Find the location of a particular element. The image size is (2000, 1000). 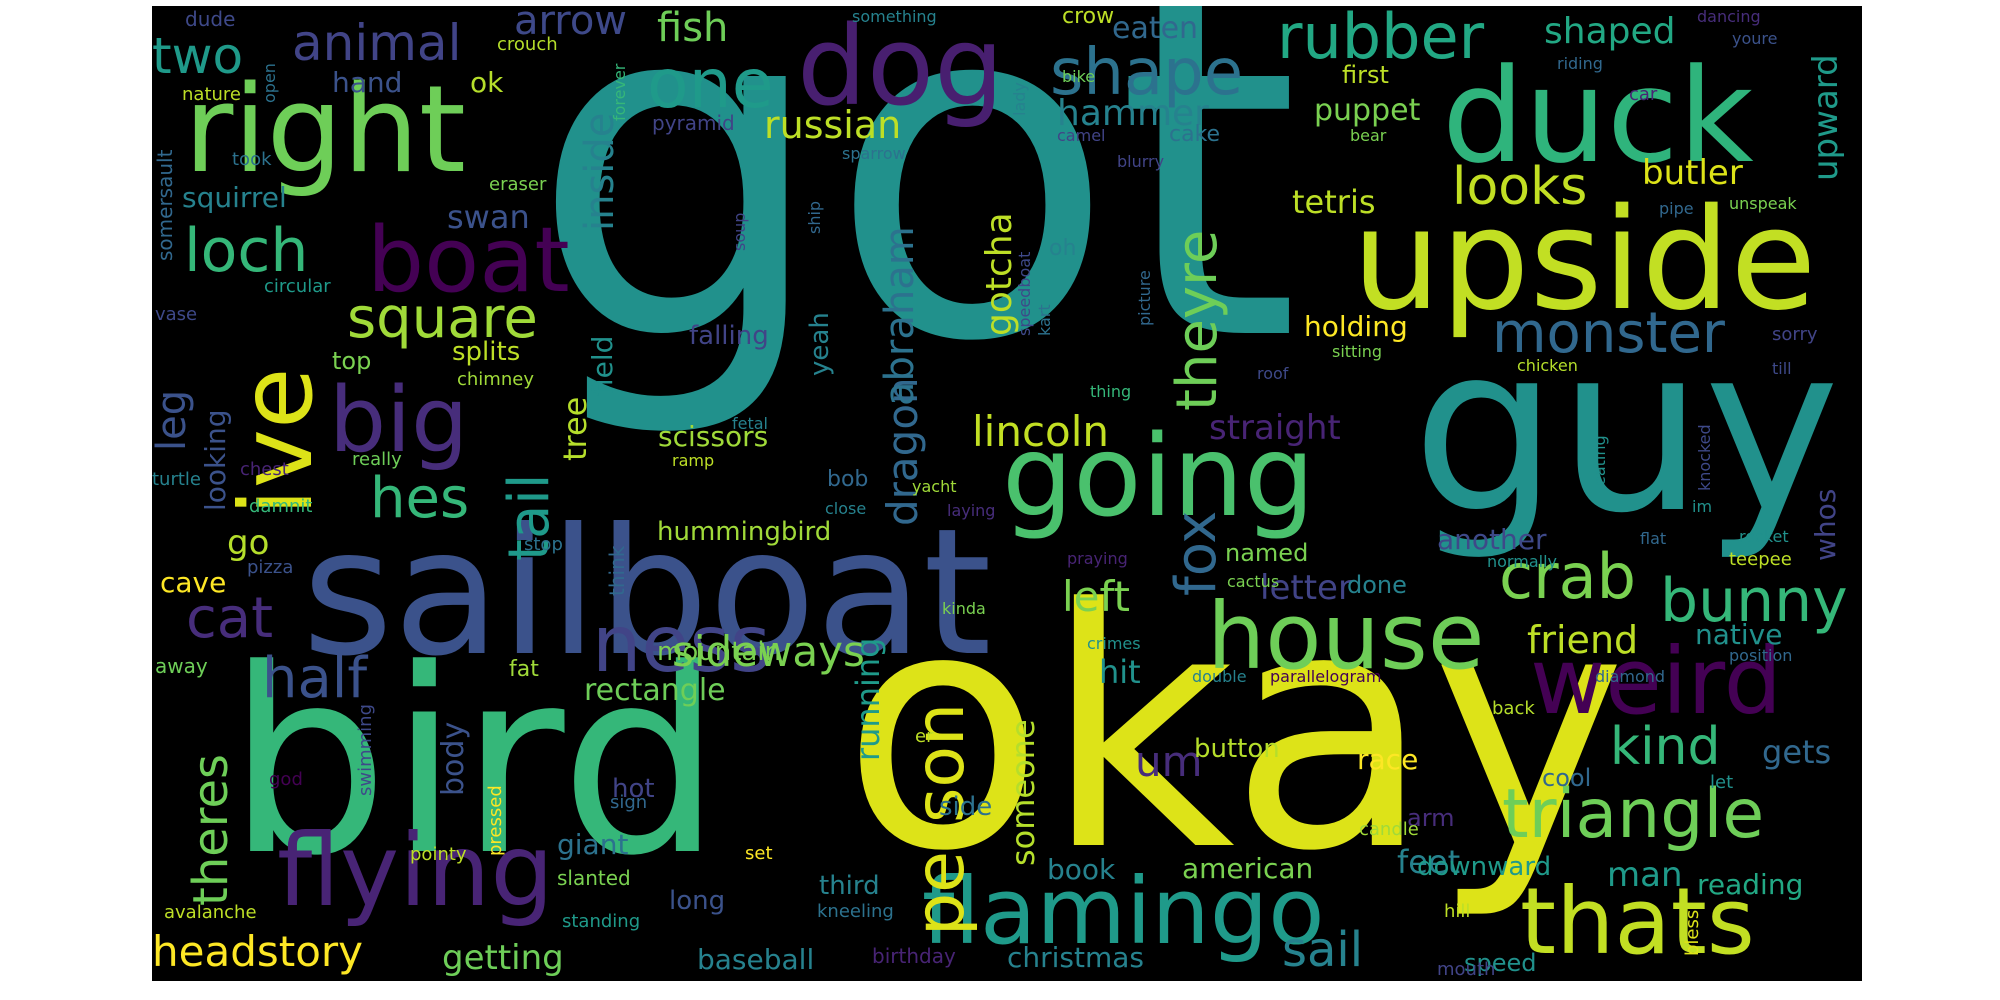

word-downward: downward is located at coordinates (1484, 867).